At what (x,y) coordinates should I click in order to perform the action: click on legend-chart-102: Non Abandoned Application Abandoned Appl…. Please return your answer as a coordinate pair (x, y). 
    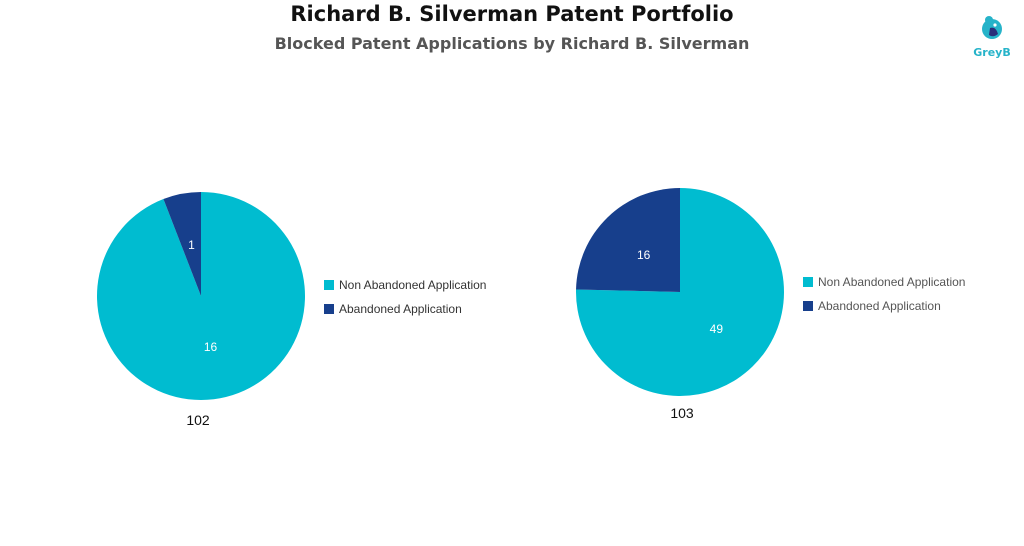
    Looking at the image, I should click on (405, 302).